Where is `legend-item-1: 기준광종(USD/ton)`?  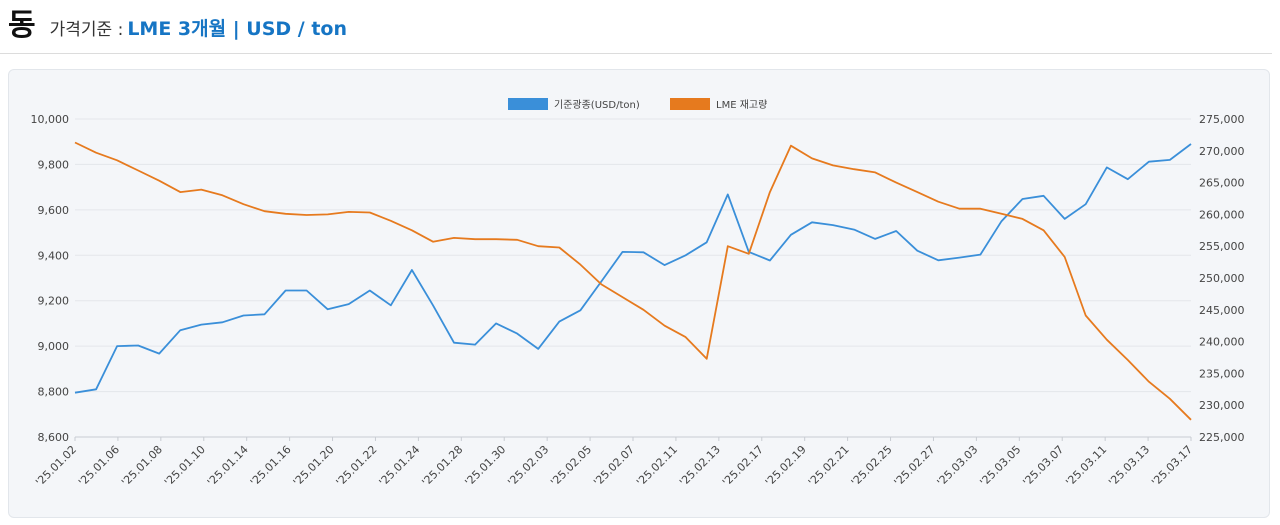 legend-item-1: 기준광종(USD/ton) is located at coordinates (574, 104).